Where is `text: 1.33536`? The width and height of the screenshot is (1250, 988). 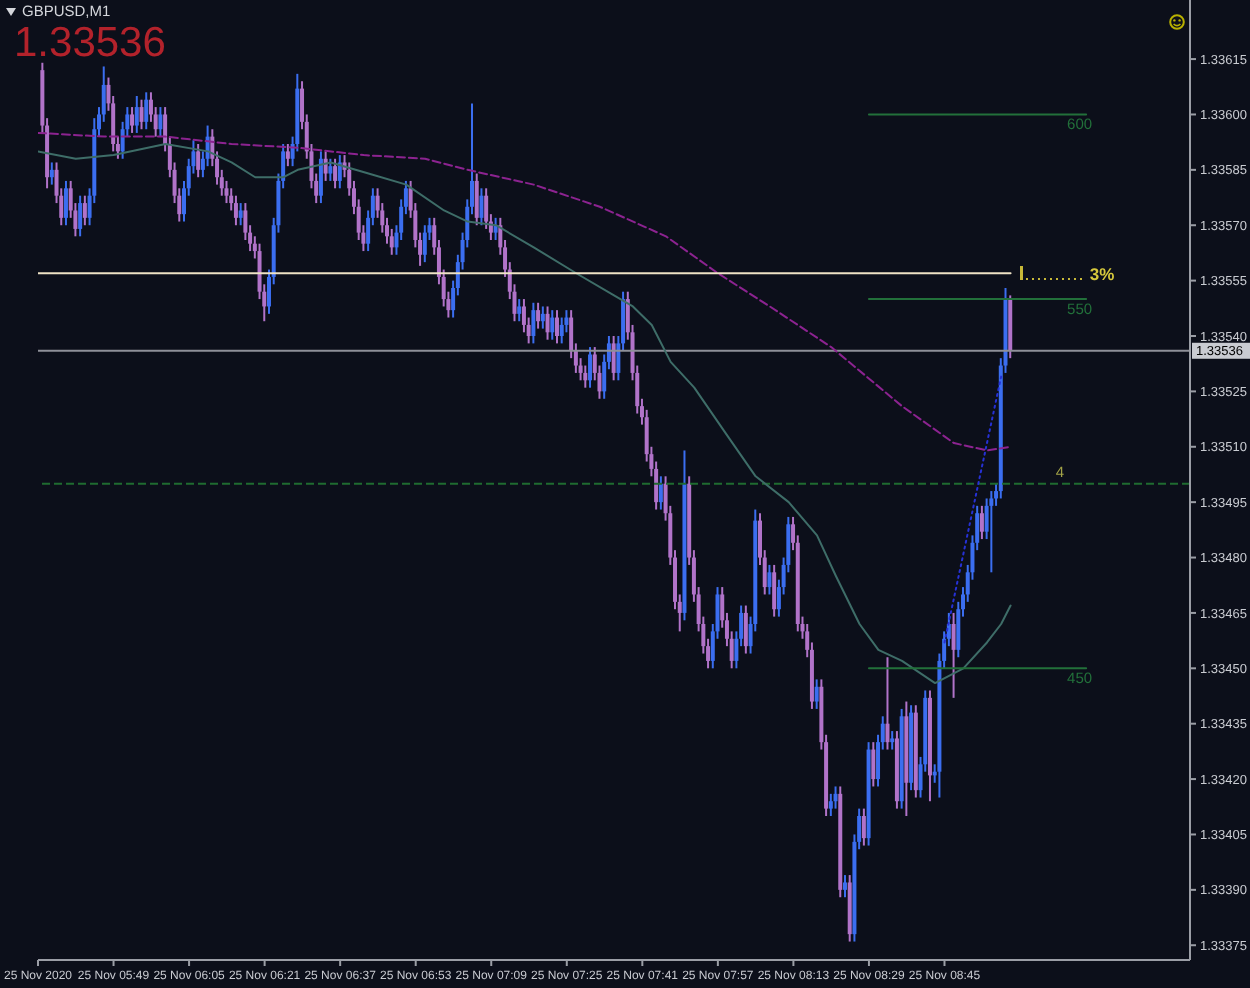 text: 1.33536 is located at coordinates (90, 43).